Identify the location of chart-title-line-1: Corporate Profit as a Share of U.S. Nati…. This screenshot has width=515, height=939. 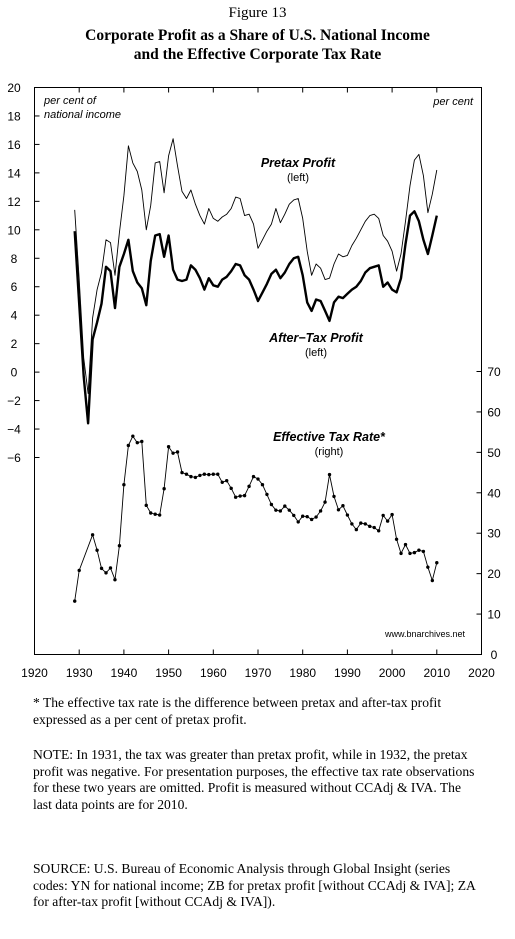
(257, 35).